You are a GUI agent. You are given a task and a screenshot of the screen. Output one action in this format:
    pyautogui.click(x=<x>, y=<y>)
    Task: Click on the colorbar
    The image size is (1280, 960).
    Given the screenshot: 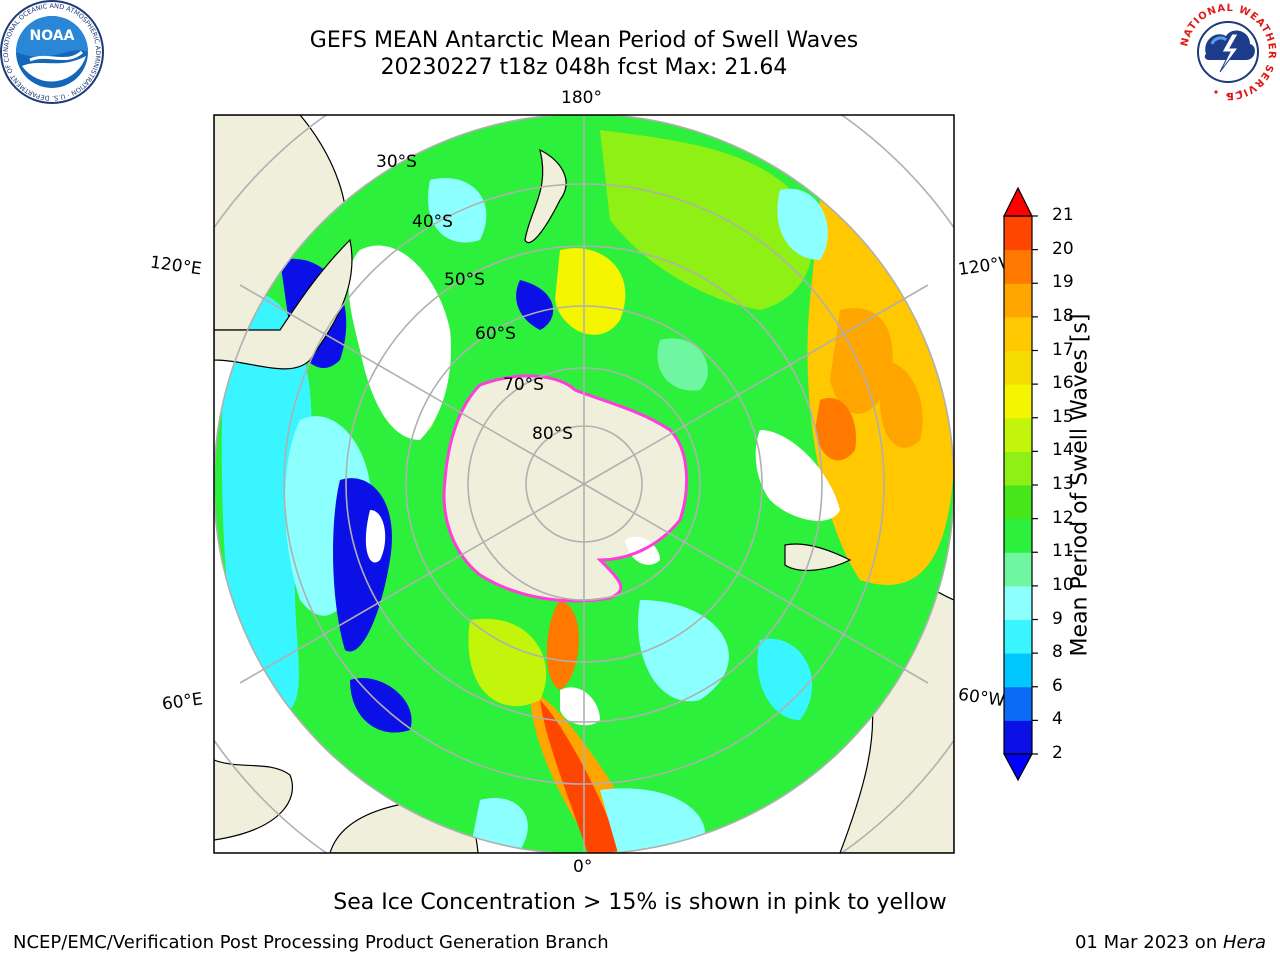 What is the action you would take?
    pyautogui.click(x=1020, y=484)
    